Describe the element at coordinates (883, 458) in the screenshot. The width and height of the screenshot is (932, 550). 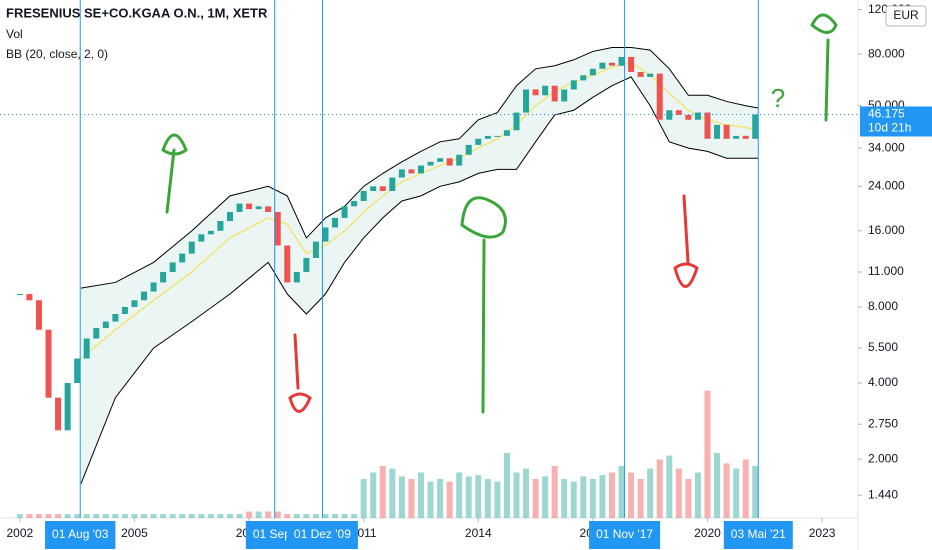
I see `y-tick-label: 2.000` at that location.